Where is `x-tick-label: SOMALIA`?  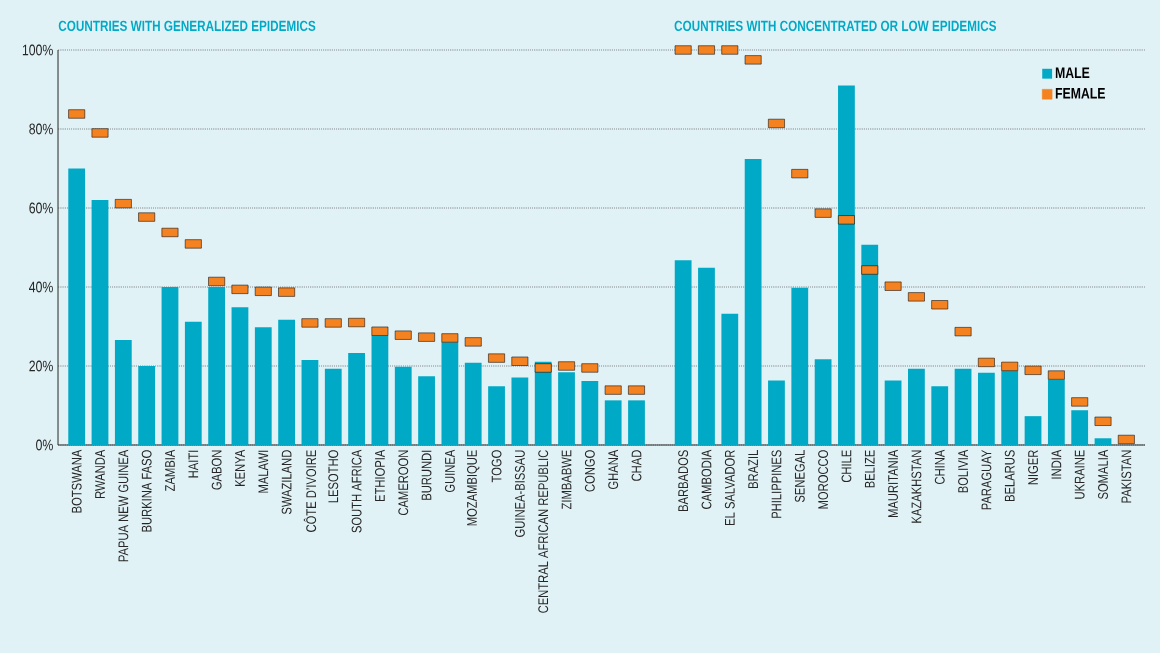 x-tick-label: SOMALIA is located at coordinates (1103, 474).